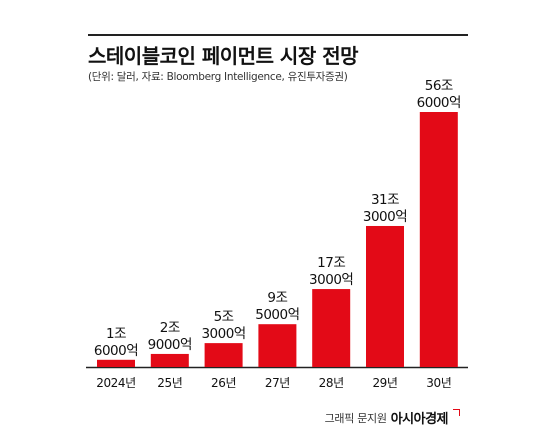  What do you see at coordinates (438, 383) in the screenshot?
I see `x-tick-label: 30년` at bounding box center [438, 383].